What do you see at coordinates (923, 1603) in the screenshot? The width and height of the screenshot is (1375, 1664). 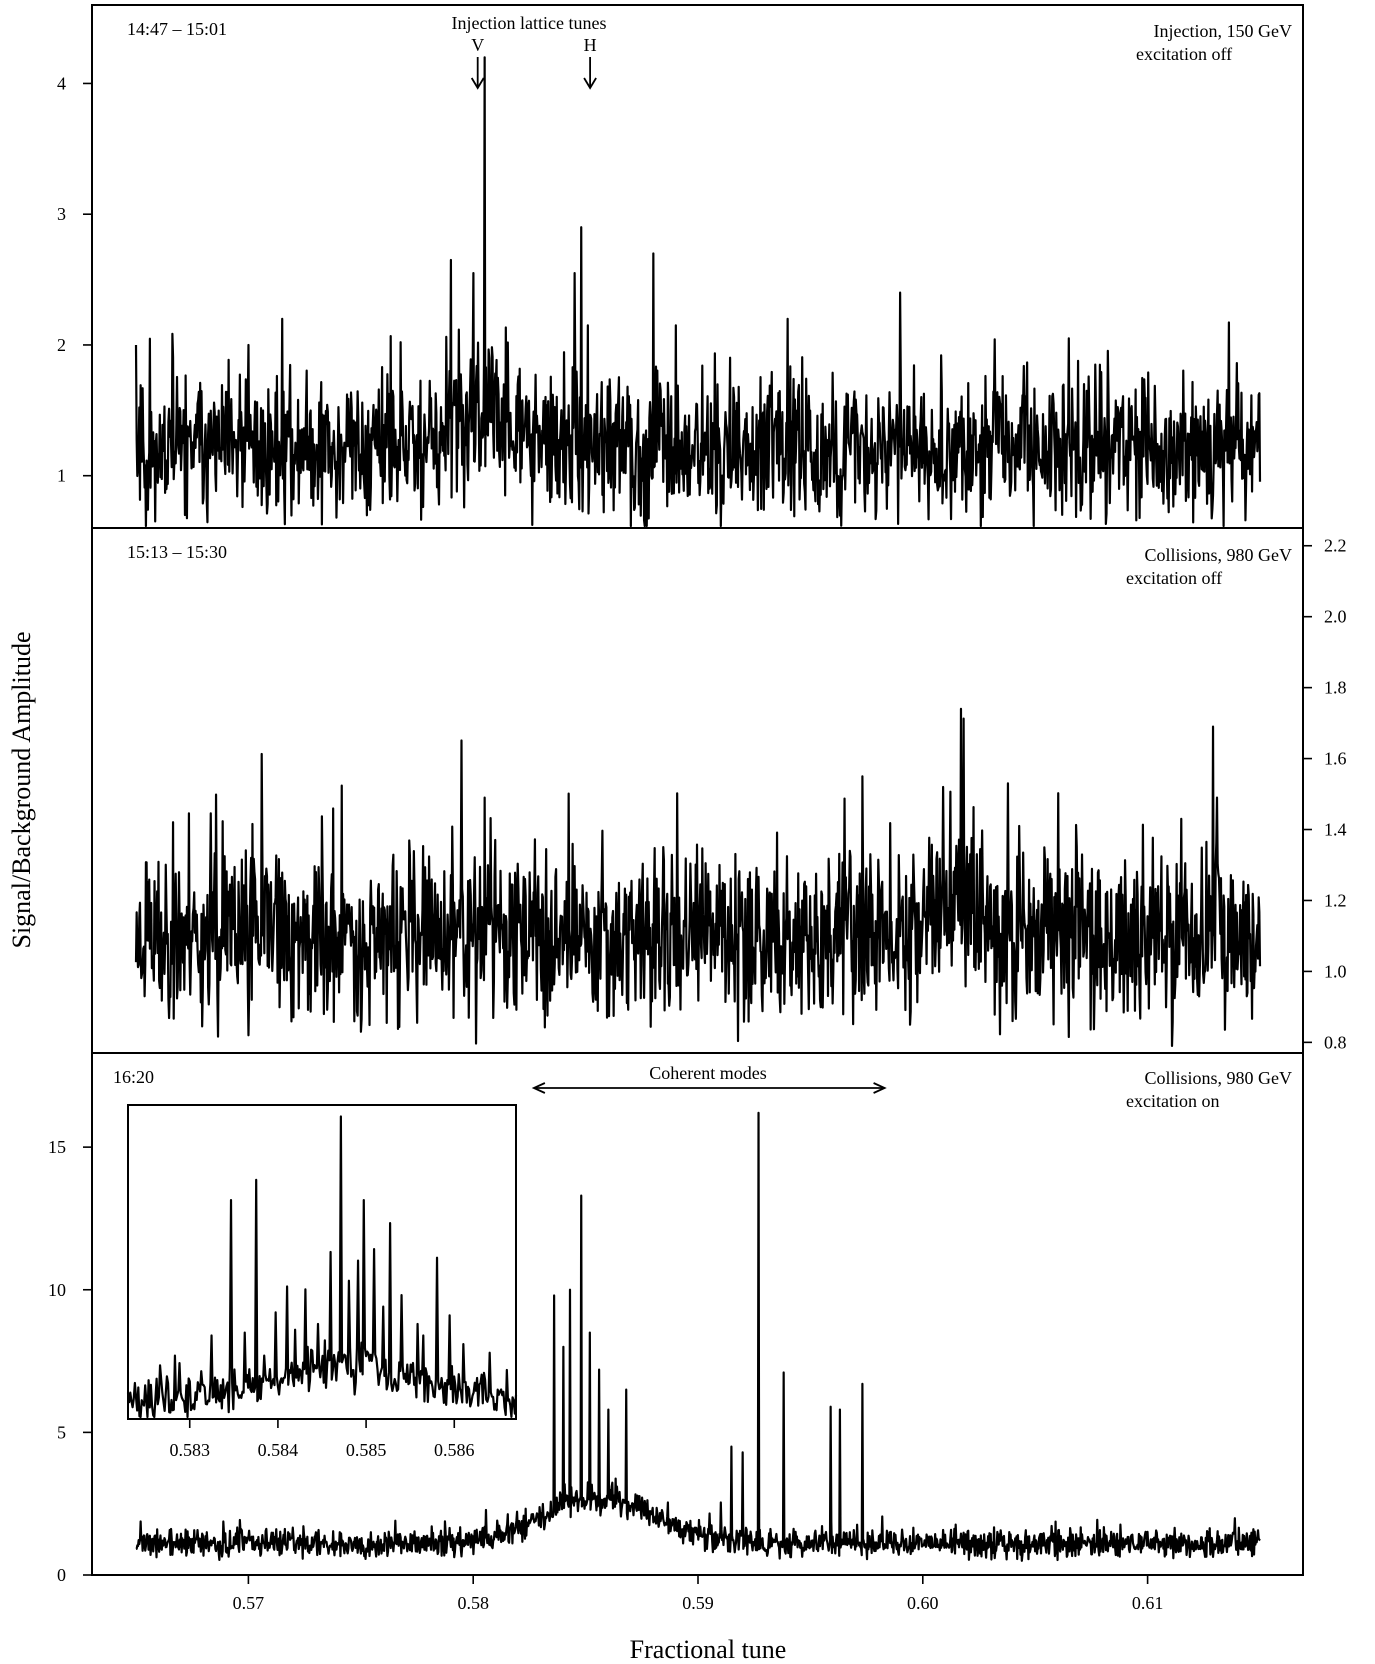 I see `x-tick-label: 0.60` at bounding box center [923, 1603].